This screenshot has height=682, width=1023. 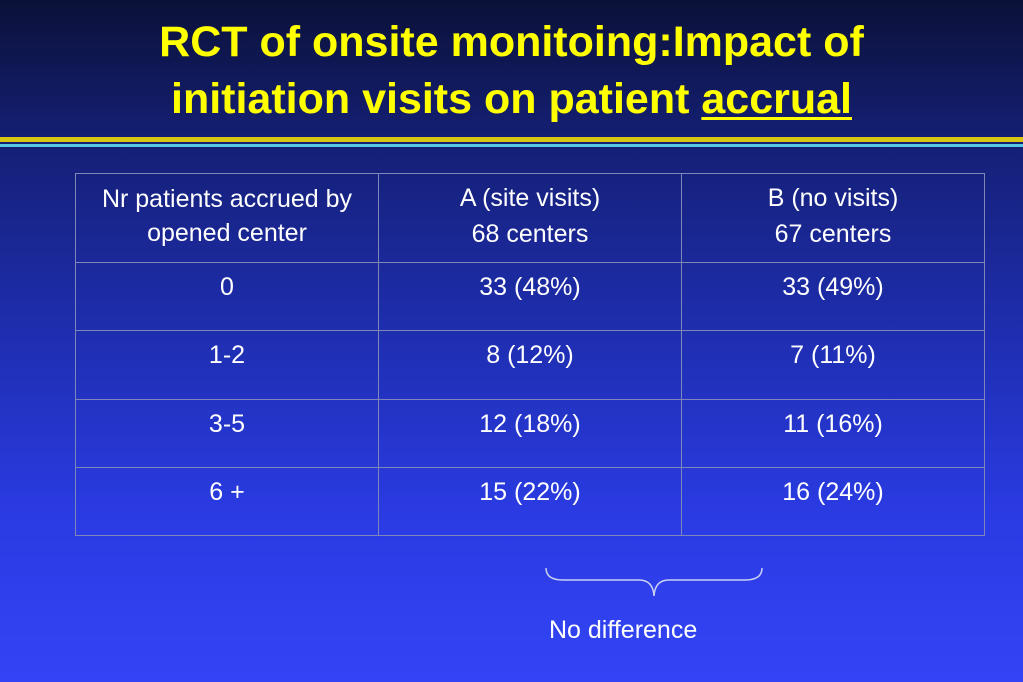 I want to click on cell-b: 11 (16%), so click(x=833, y=433).